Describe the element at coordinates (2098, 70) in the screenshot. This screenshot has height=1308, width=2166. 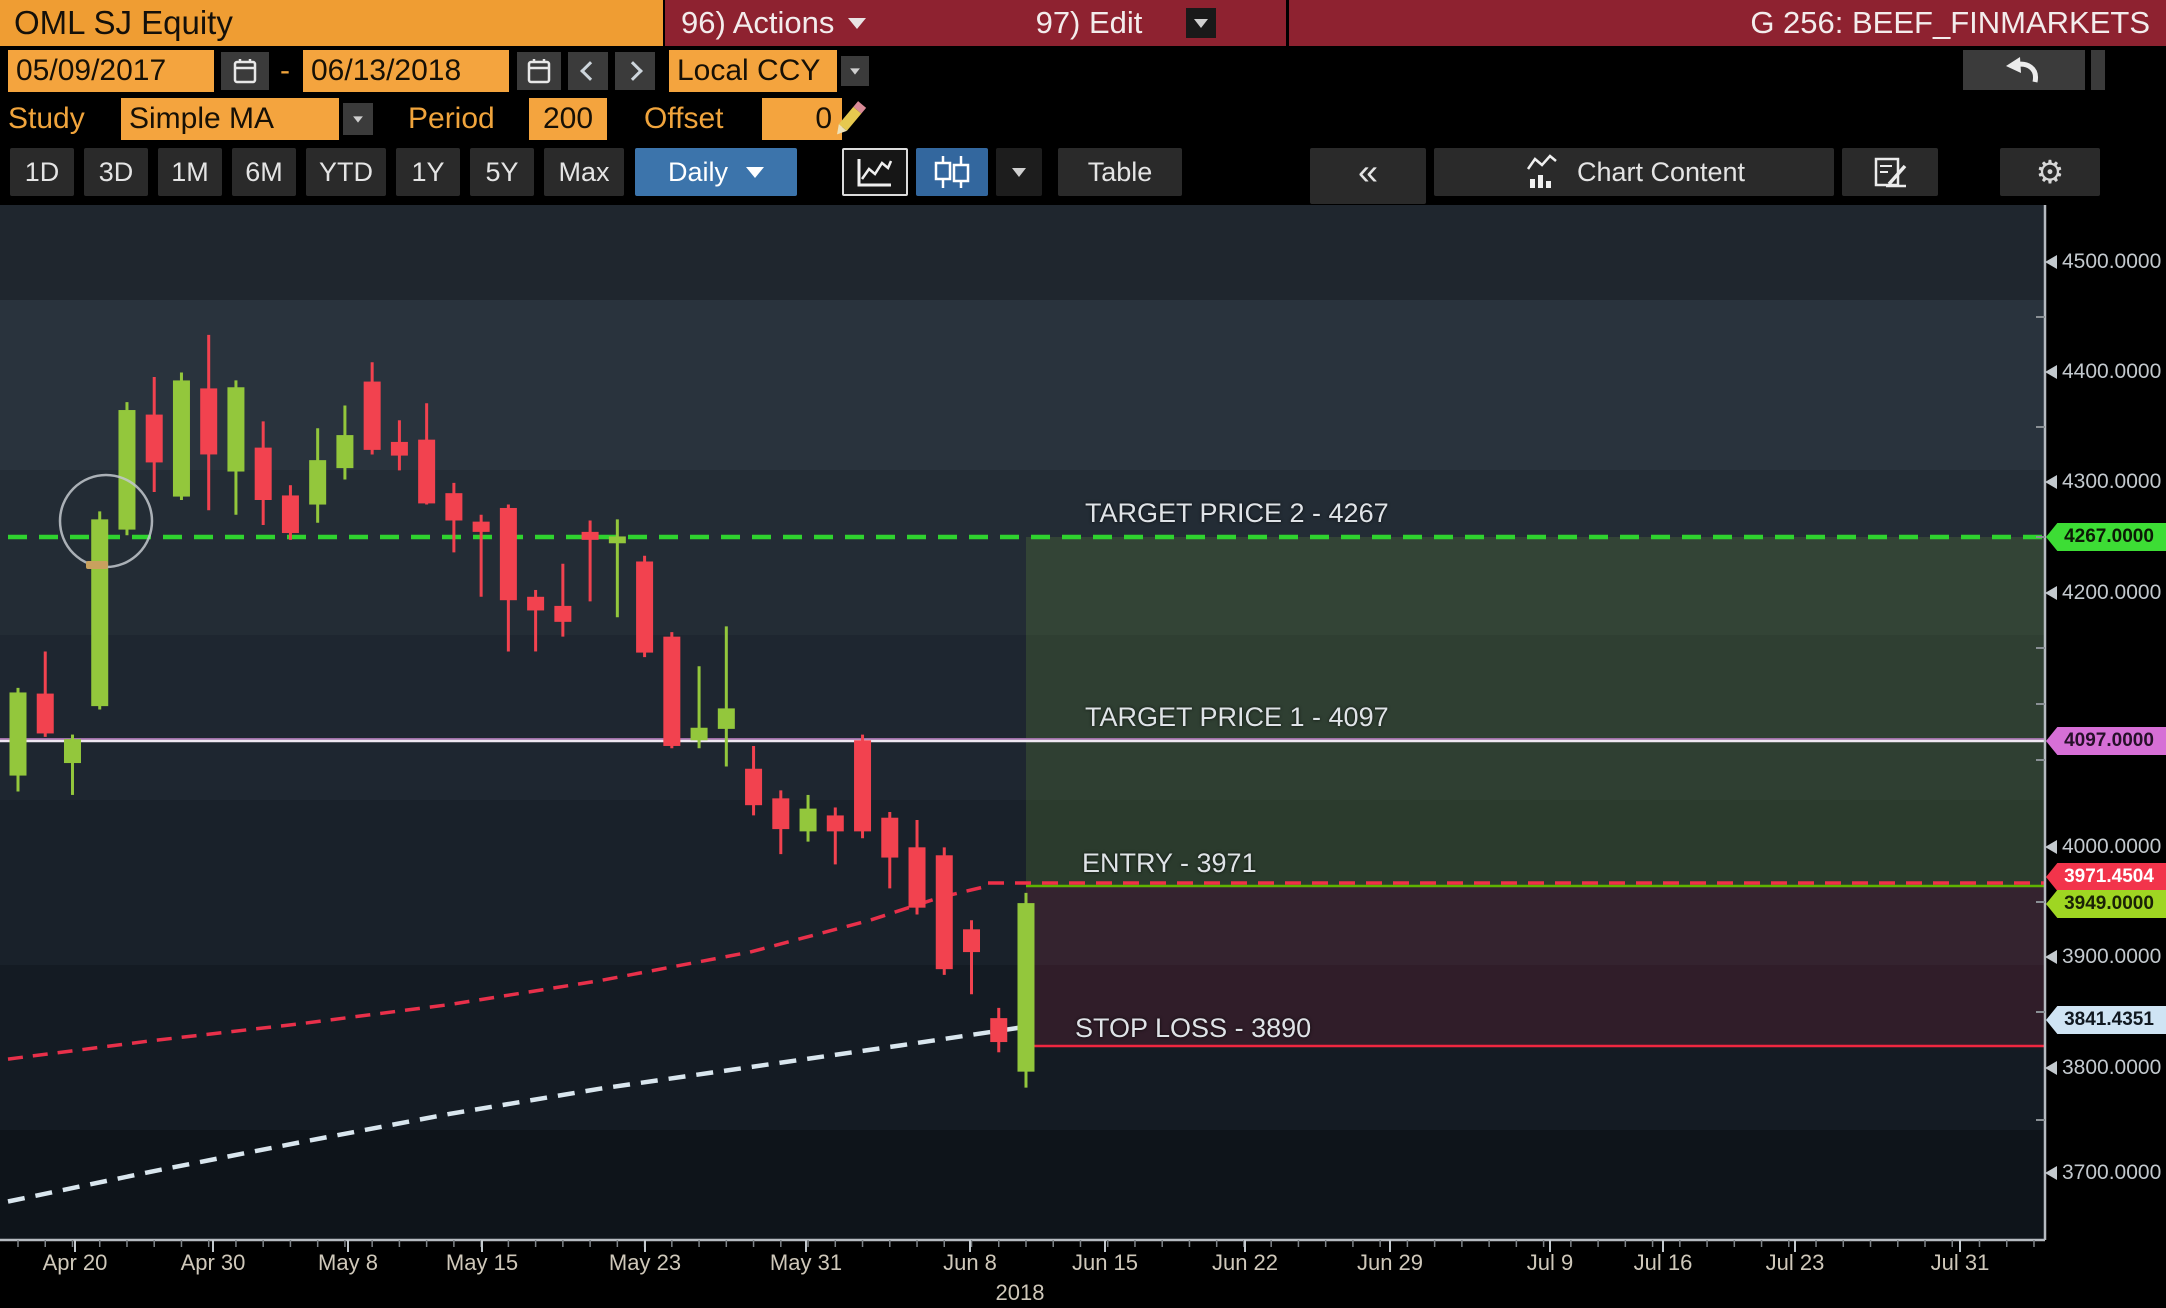
I see `undo-group-edge` at that location.